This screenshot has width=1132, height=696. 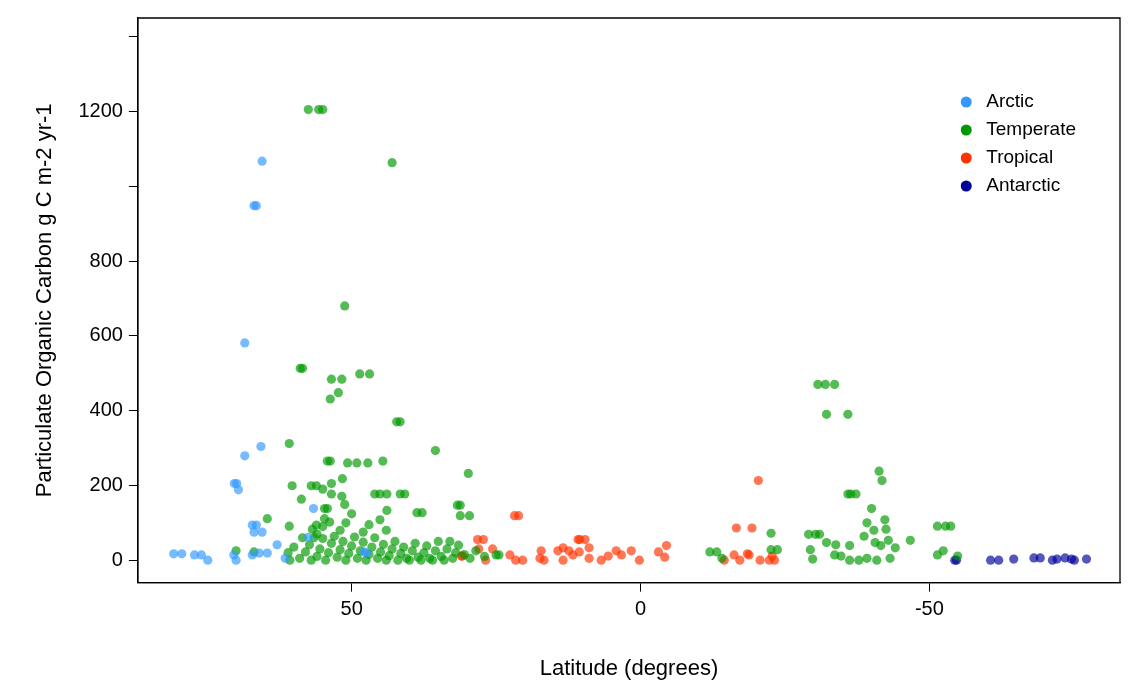 I want to click on y-tick-label: 600, so click(x=106, y=334).